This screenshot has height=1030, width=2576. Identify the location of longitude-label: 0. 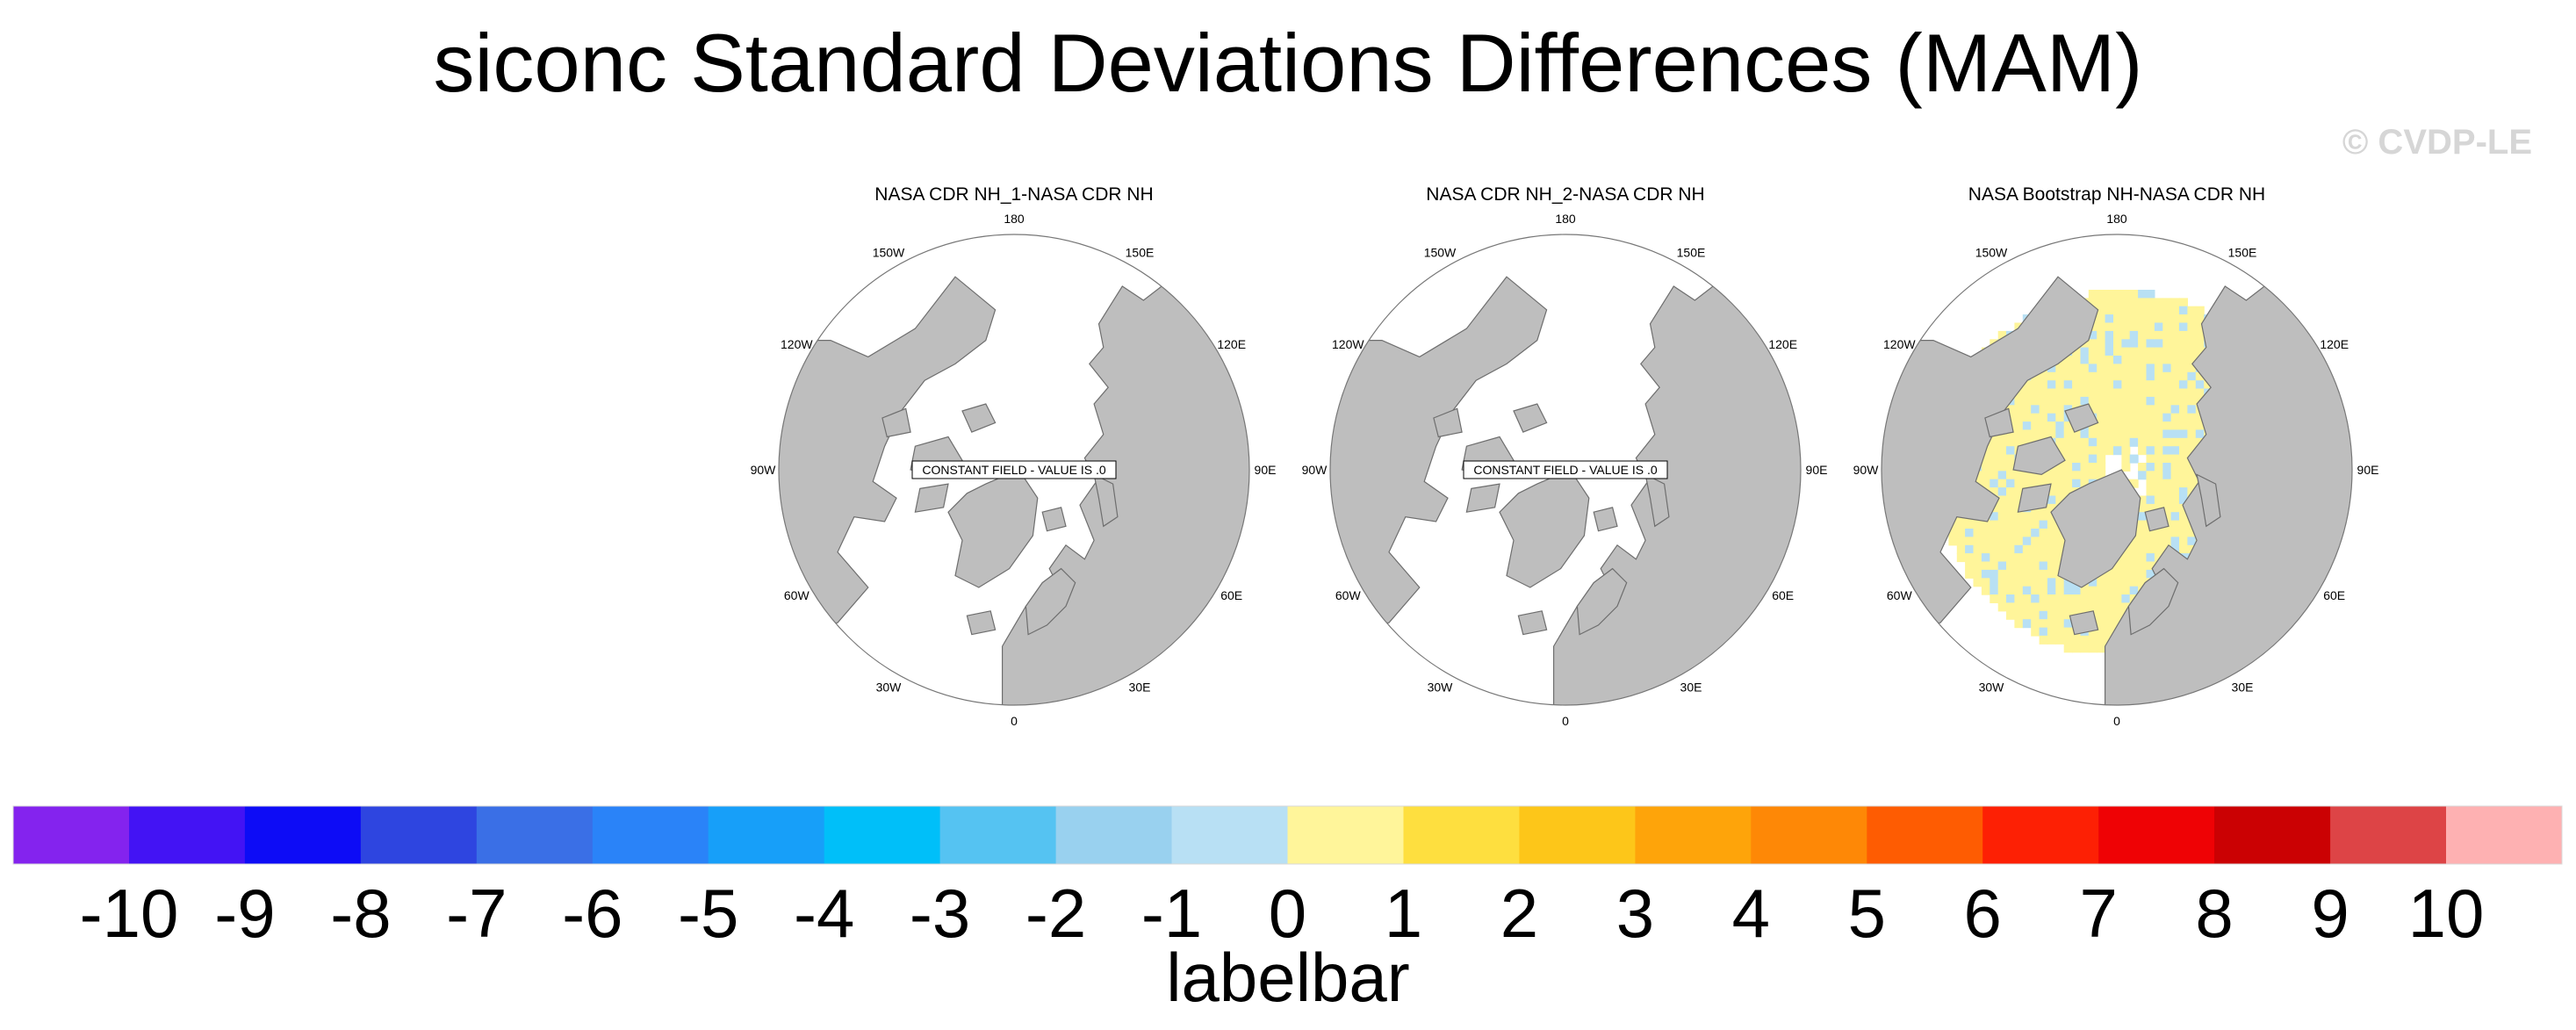
(2116, 721).